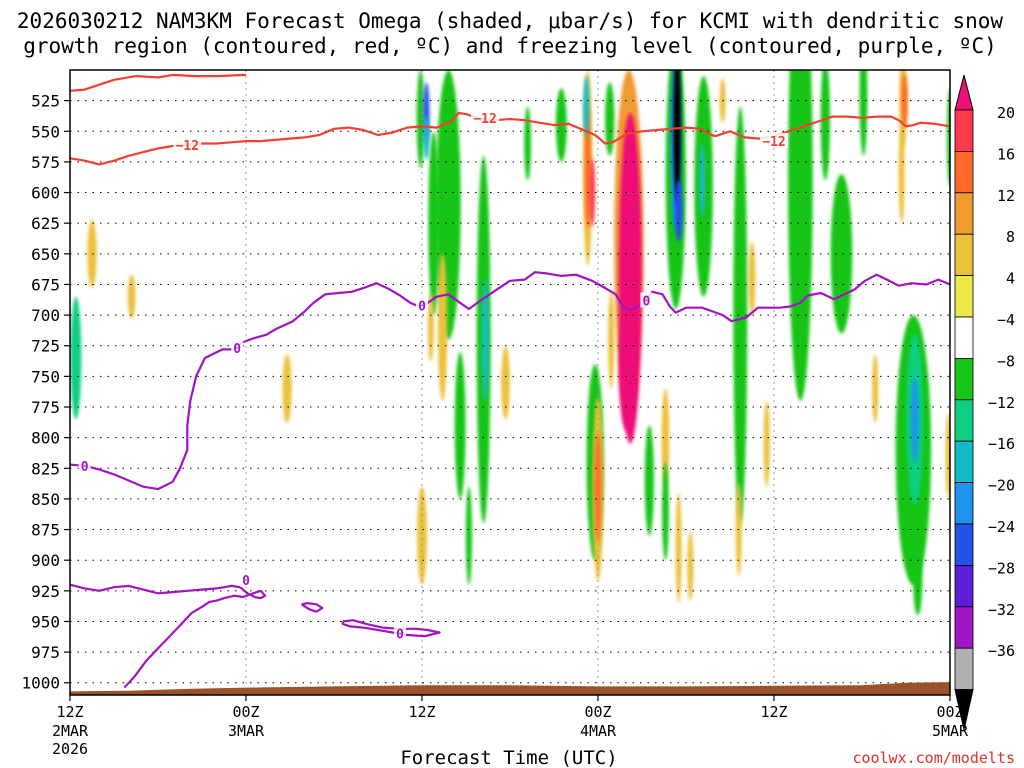 Image resolution: width=1024 pixels, height=768 pixels. What do you see at coordinates (45, 101) in the screenshot?
I see `y-tick-label: 525` at bounding box center [45, 101].